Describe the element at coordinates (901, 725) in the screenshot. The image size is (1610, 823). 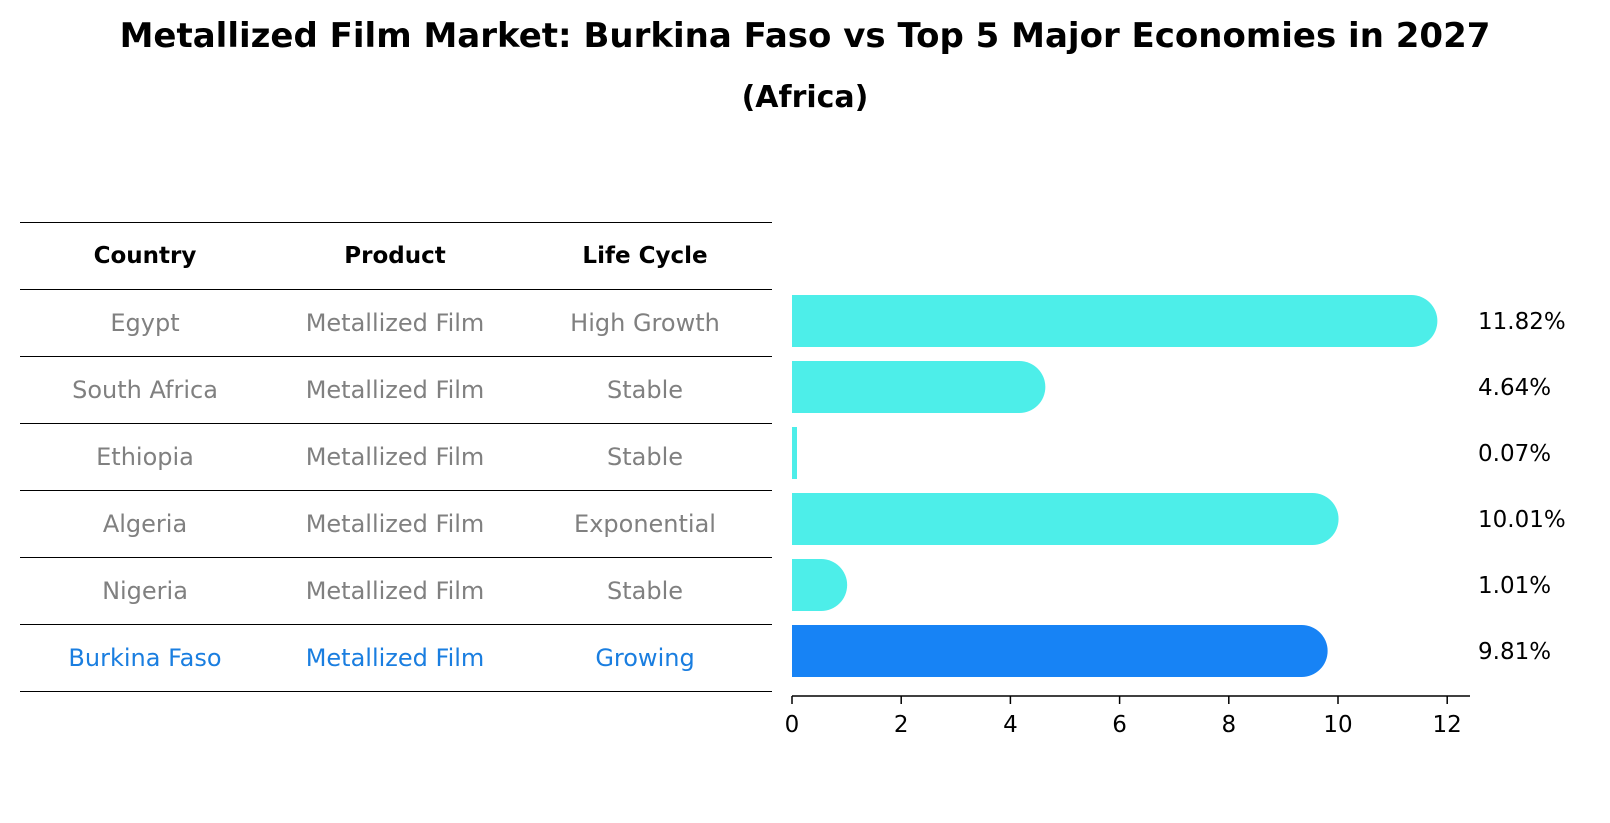
I see `x-tick-label: 2` at that location.